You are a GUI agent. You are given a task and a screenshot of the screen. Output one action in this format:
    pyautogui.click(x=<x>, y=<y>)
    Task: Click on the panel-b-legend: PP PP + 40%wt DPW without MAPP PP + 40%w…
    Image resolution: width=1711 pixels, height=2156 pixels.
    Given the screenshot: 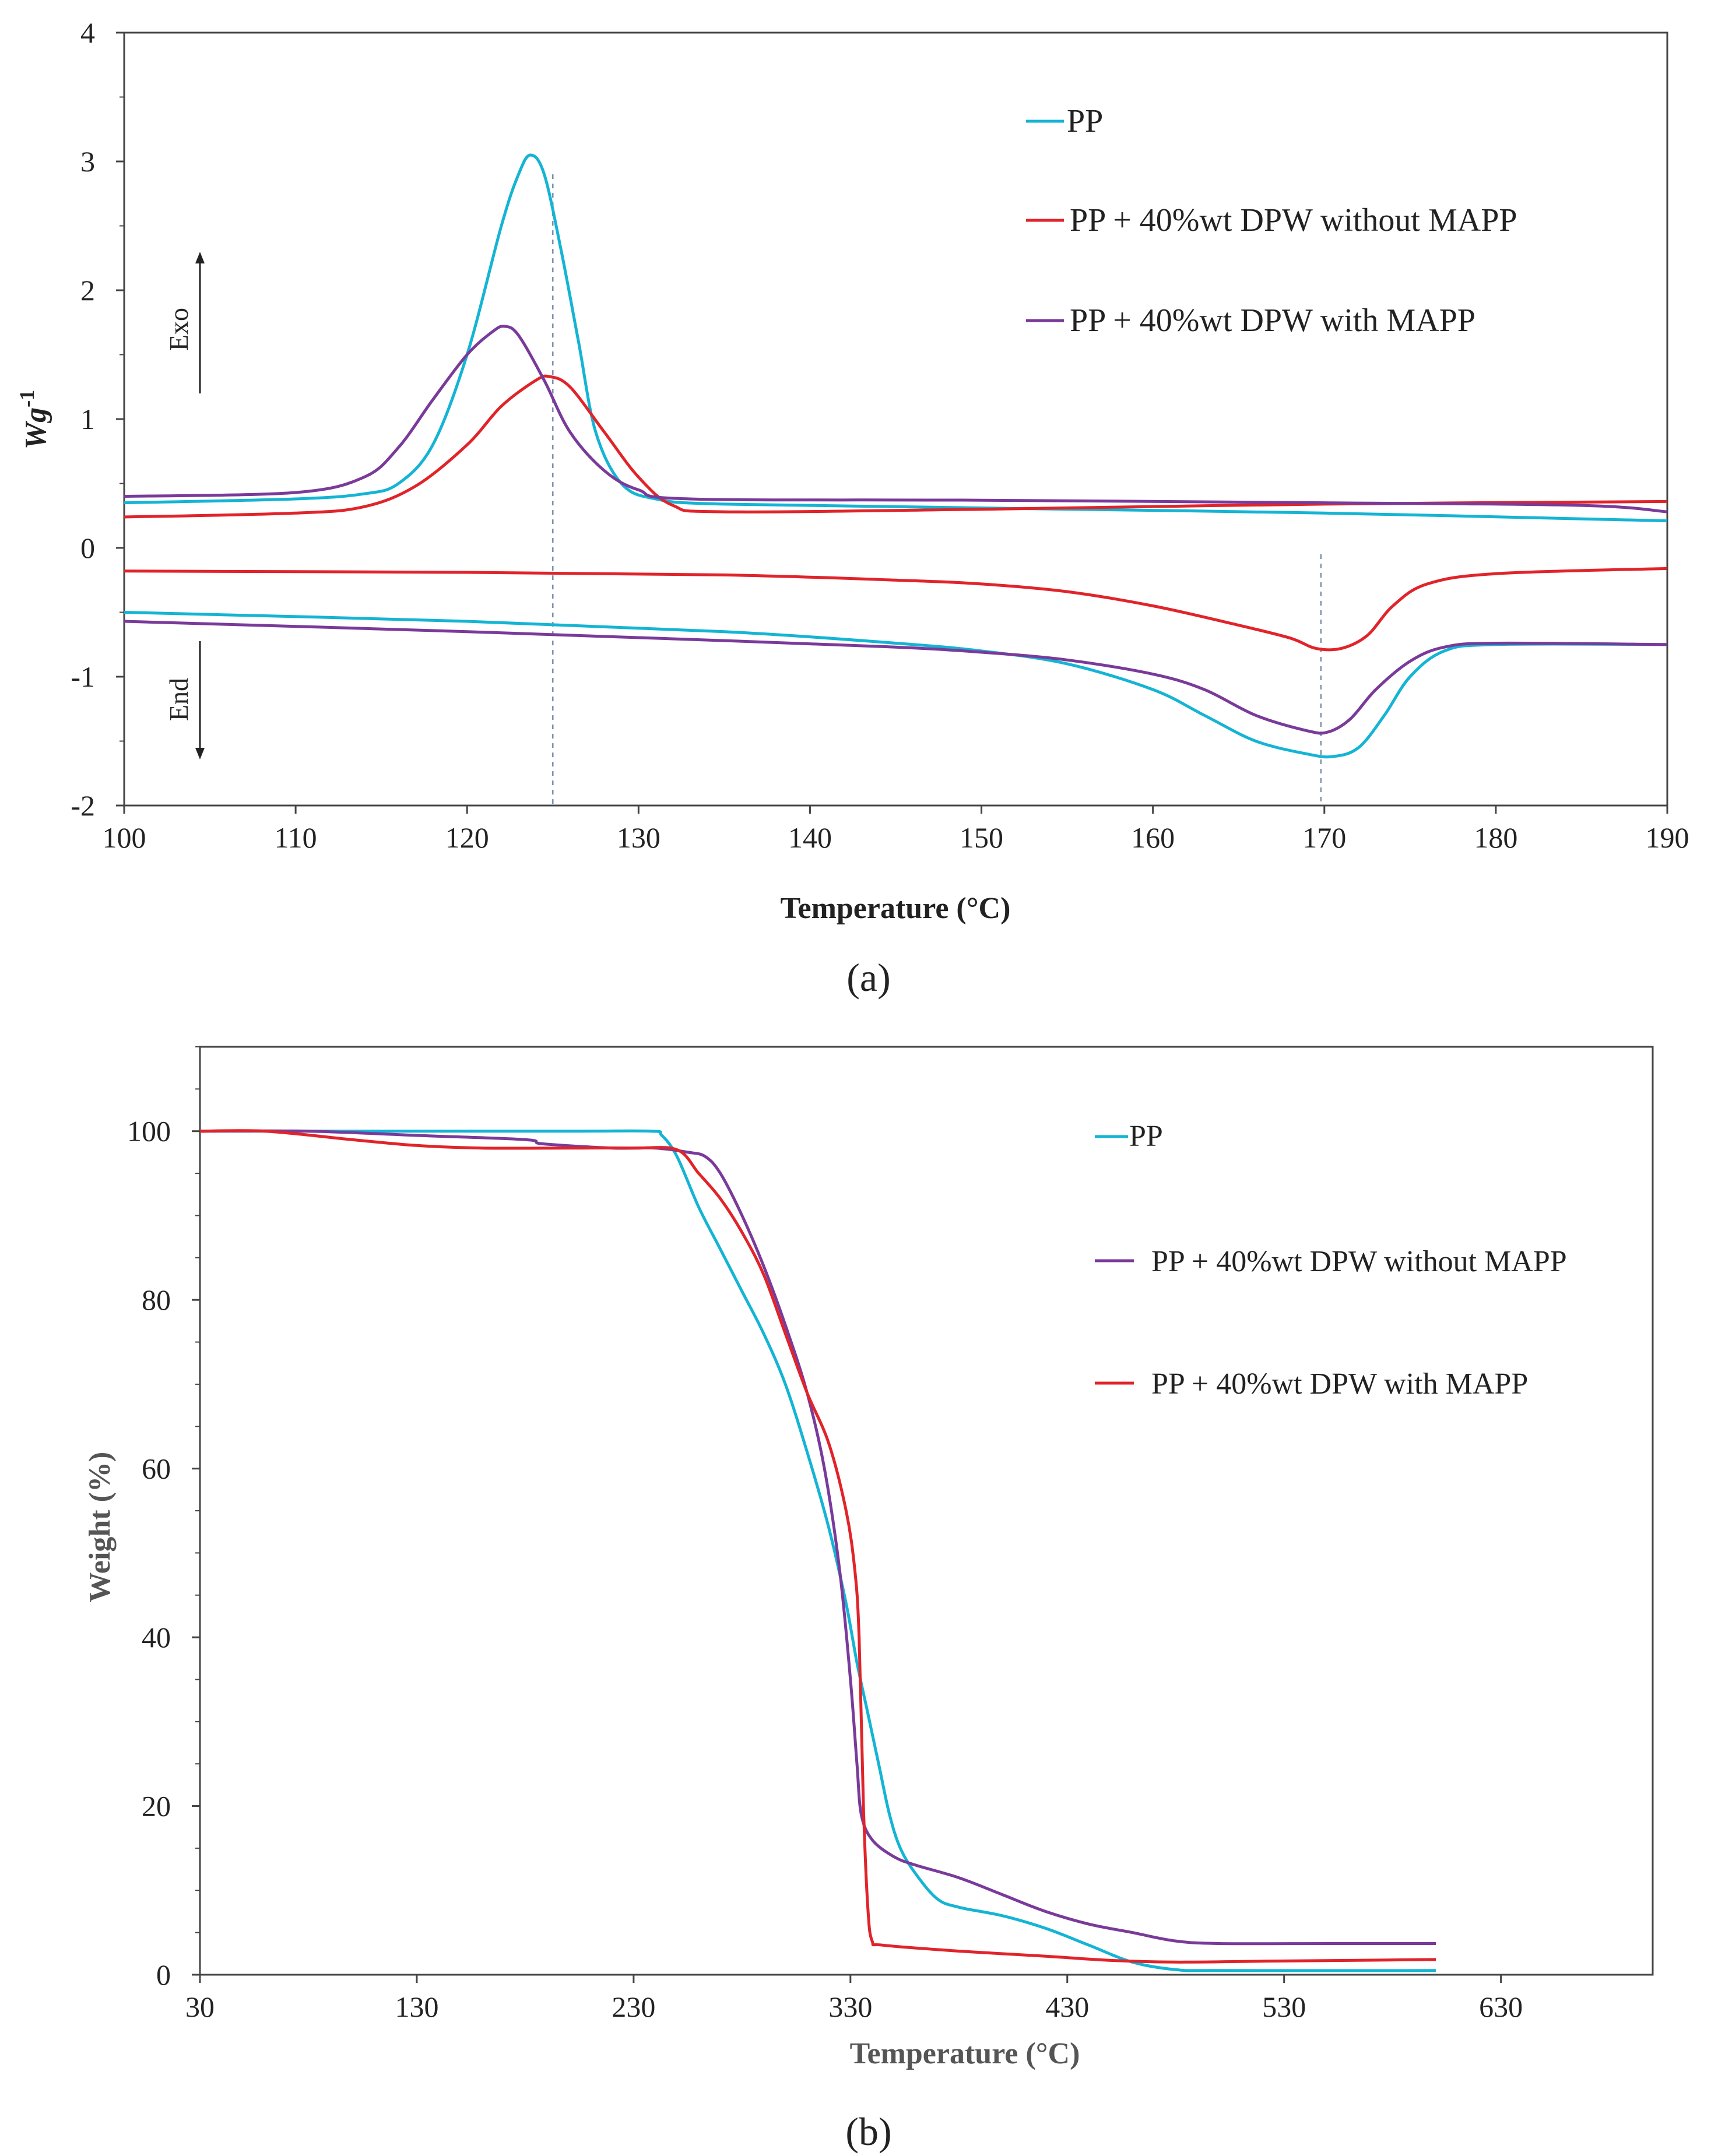 What is the action you would take?
    pyautogui.click(x=1331, y=1260)
    